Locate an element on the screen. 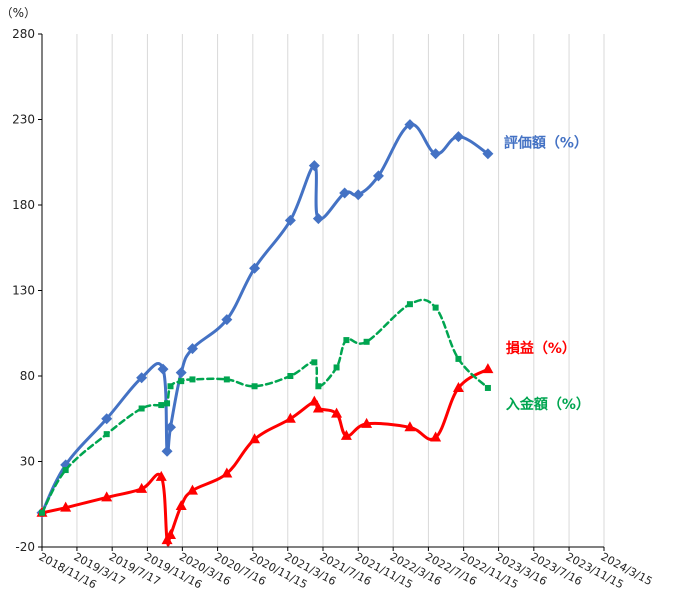 This screenshot has width=686, height=597. y-tick-label: 230 is located at coordinates (23, 120).